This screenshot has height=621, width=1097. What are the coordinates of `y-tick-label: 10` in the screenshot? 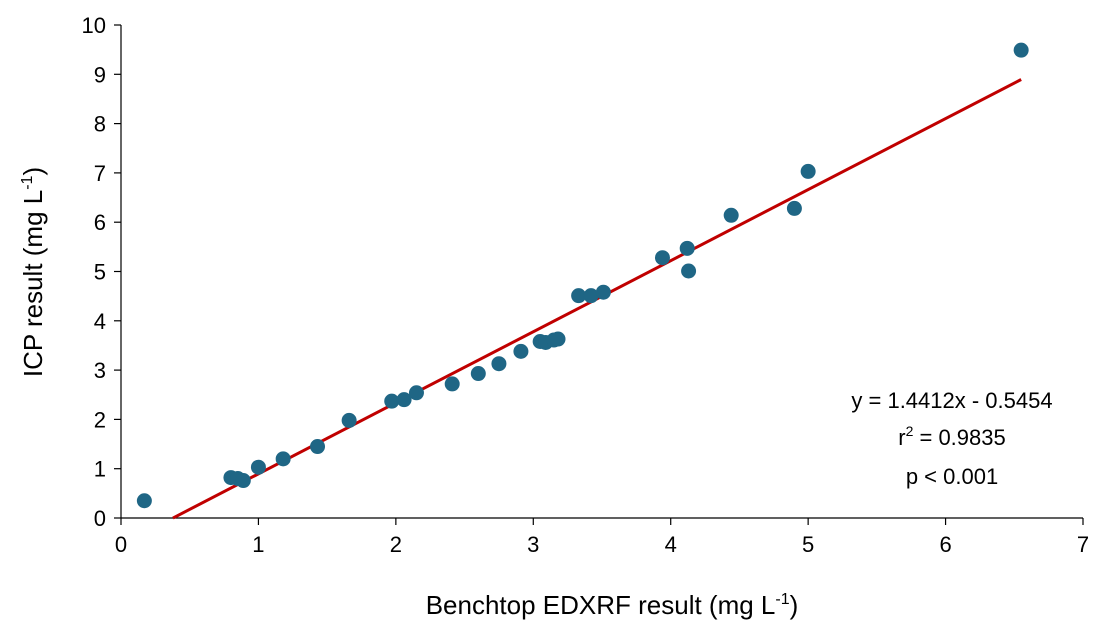 It's located at (94, 25).